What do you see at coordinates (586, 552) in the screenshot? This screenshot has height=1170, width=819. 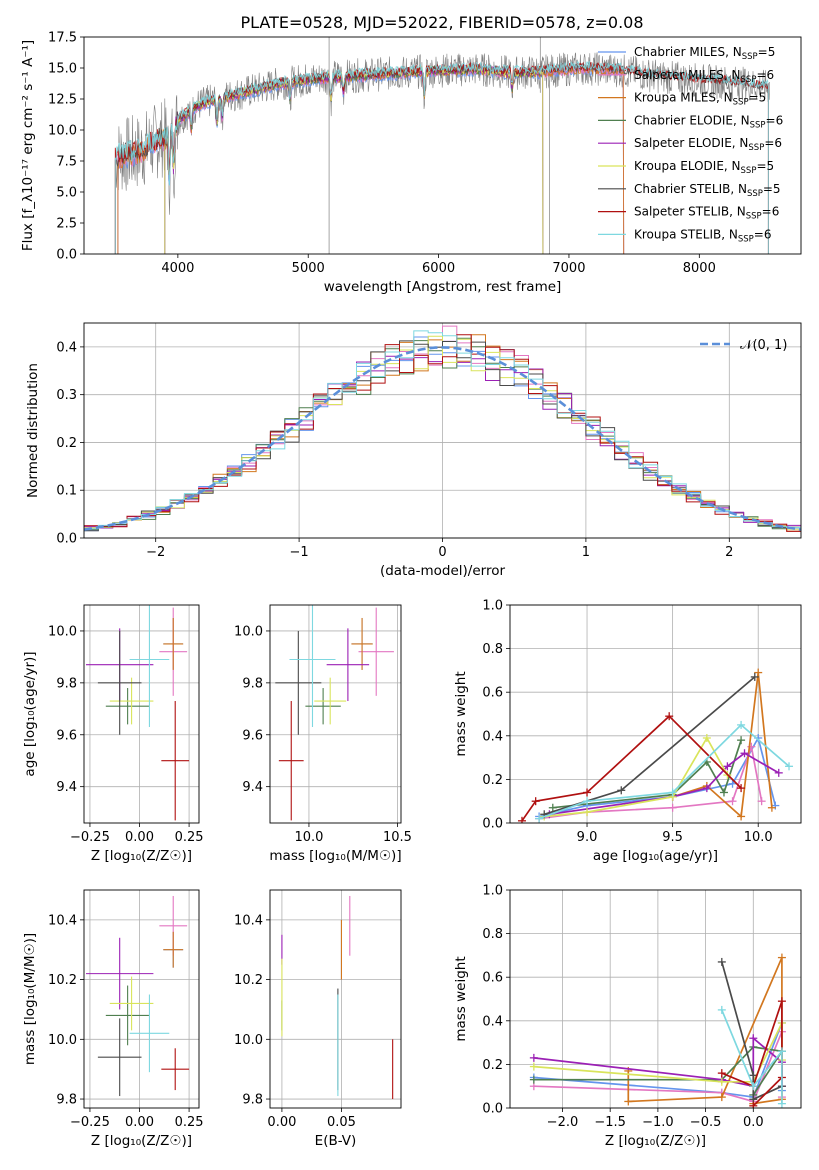 I see `x-tick-label: 1` at bounding box center [586, 552].